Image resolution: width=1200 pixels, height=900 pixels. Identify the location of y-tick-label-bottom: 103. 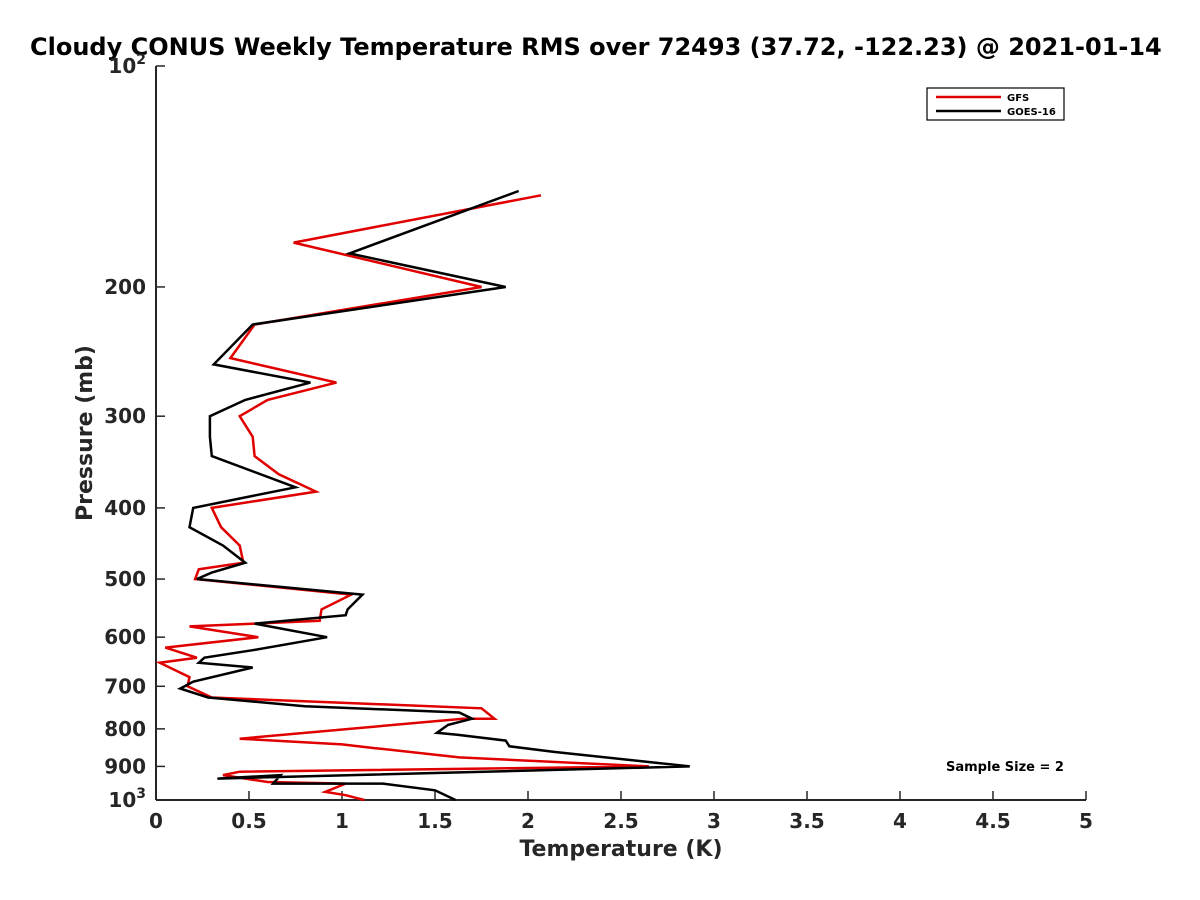
(127, 799).